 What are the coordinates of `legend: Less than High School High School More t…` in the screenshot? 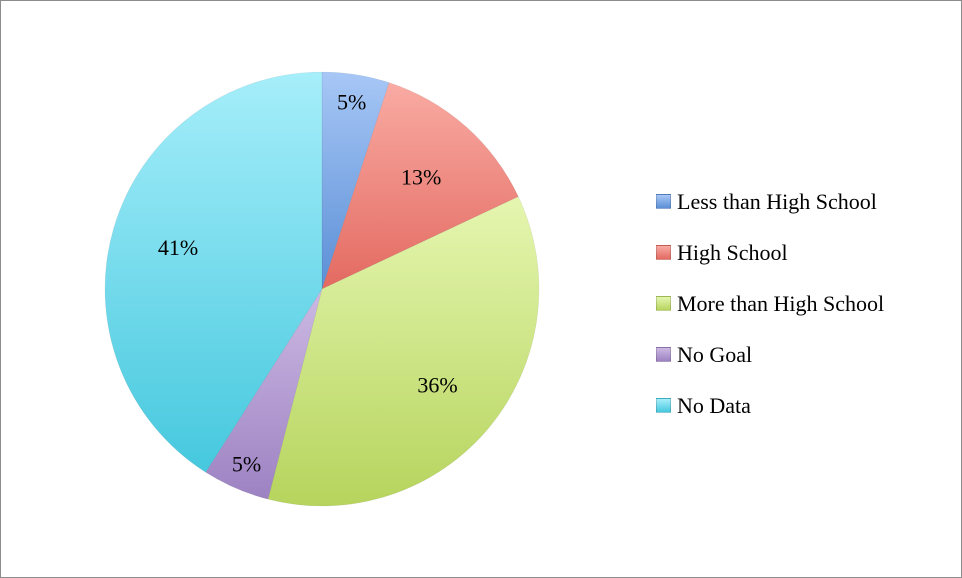 It's located at (770, 303).